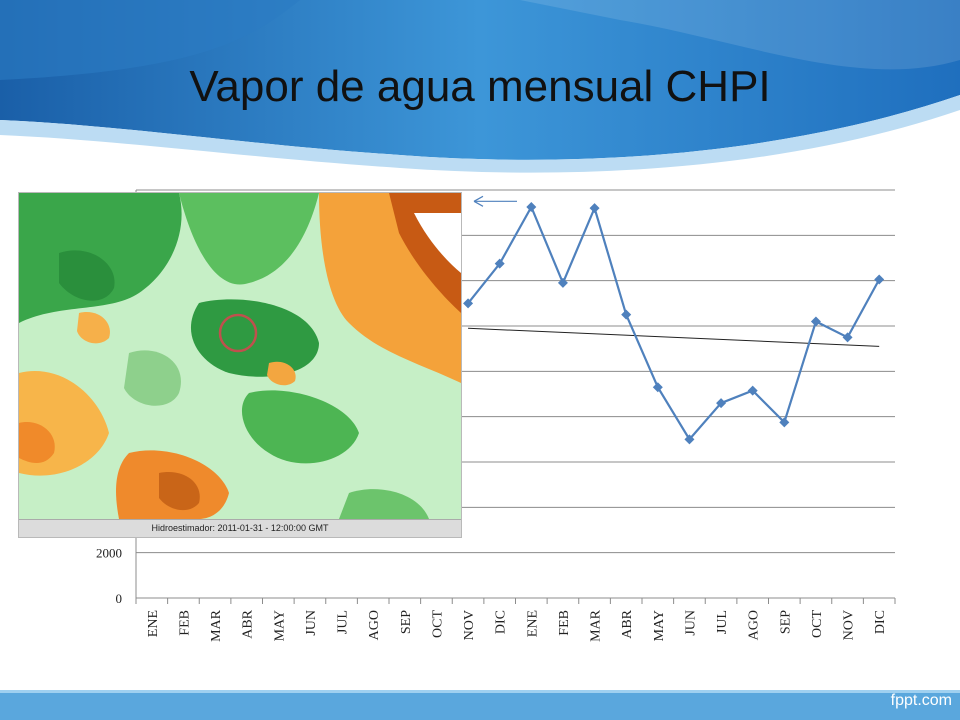 The image size is (960, 720). I want to click on chart-annotations, so click(495, 201).